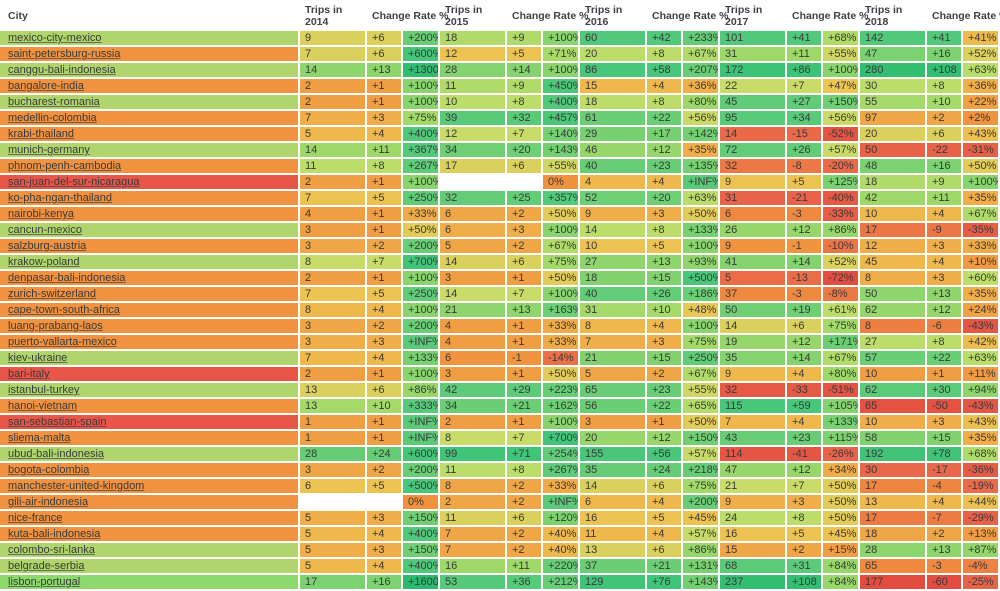  What do you see at coordinates (44, 582) in the screenshot?
I see `city-link: lisbon-portugal` at bounding box center [44, 582].